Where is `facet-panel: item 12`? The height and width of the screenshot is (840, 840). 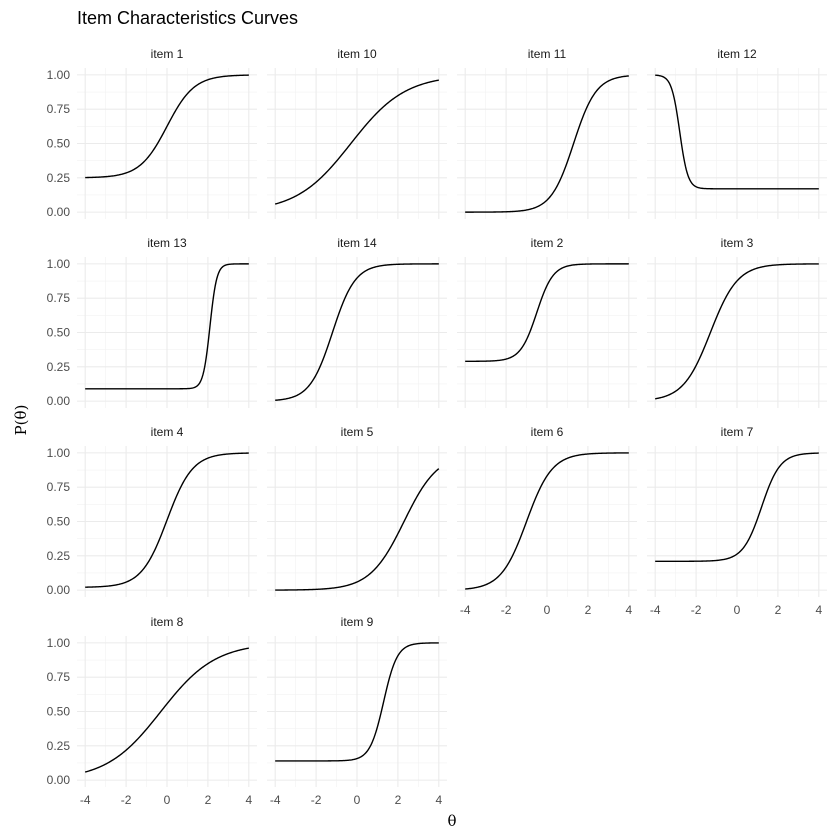 facet-panel: item 12 is located at coordinates (737, 133).